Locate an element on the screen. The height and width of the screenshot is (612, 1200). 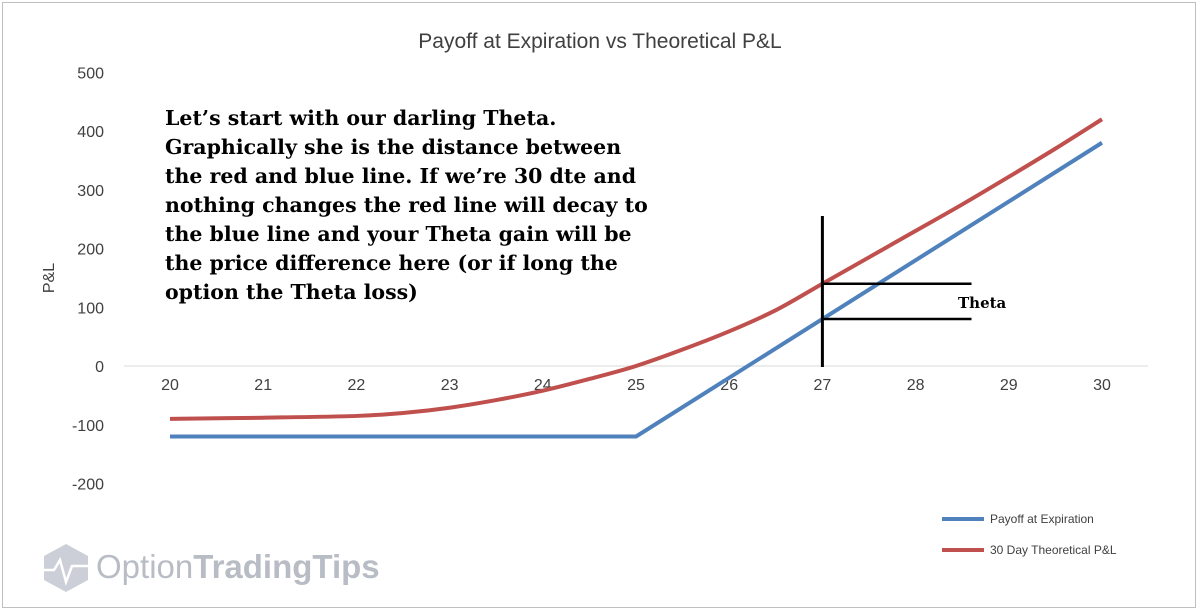
annotation-line: option the Theta loss) is located at coordinates (291, 292).